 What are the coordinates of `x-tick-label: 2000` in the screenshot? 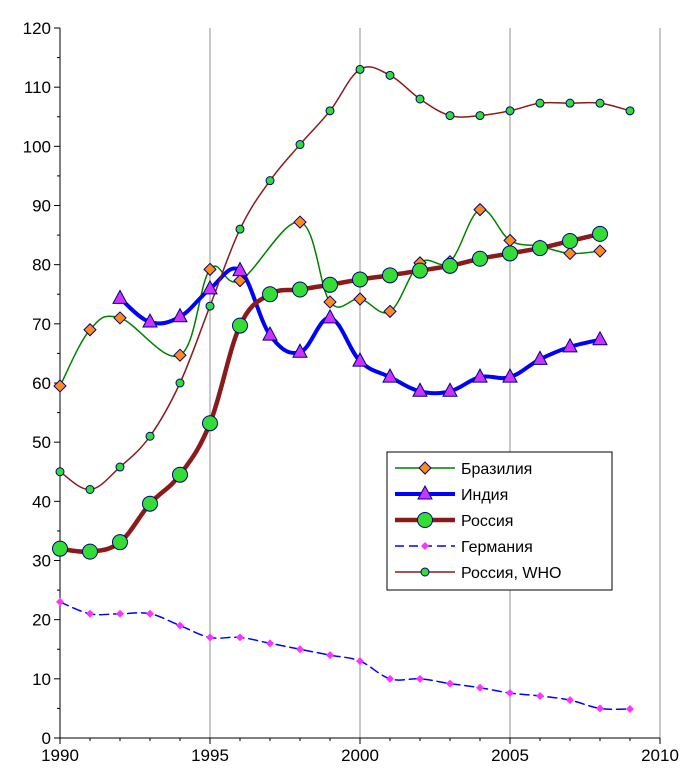 It's located at (360, 755).